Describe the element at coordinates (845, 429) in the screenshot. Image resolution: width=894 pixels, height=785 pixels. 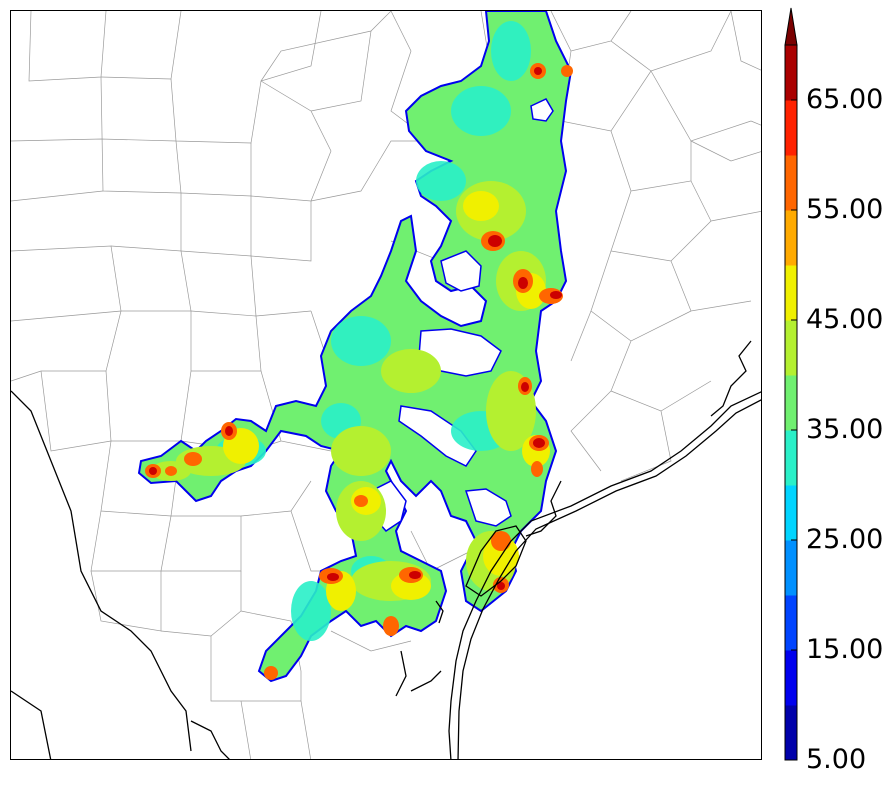
I see `colorbar-tick-label: 35.00` at that location.